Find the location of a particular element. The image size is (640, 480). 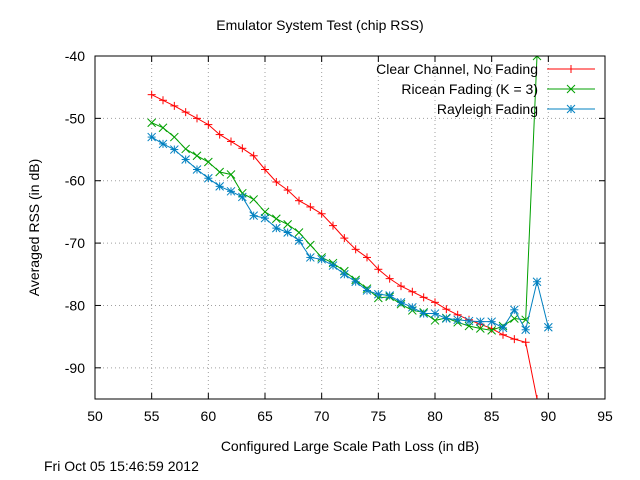

y-axis-label: Averaged RSS (in dB) is located at coordinates (34, 227).